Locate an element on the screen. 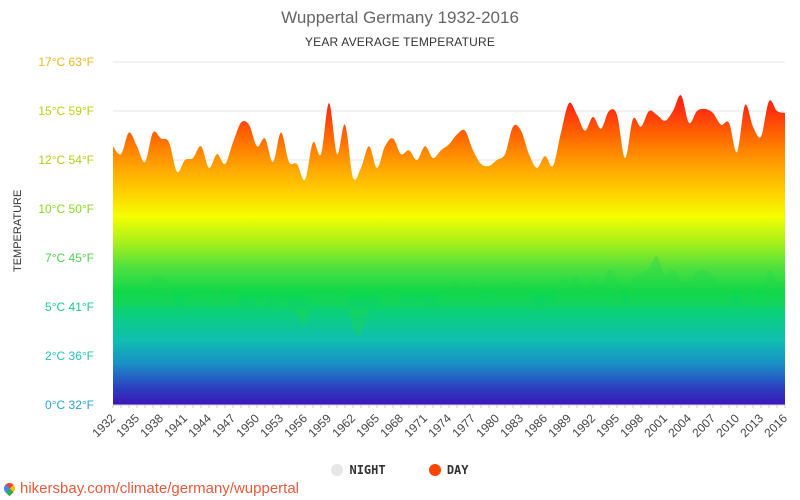 The width and height of the screenshot is (800, 500). map-pin-icon is located at coordinates (9, 488).